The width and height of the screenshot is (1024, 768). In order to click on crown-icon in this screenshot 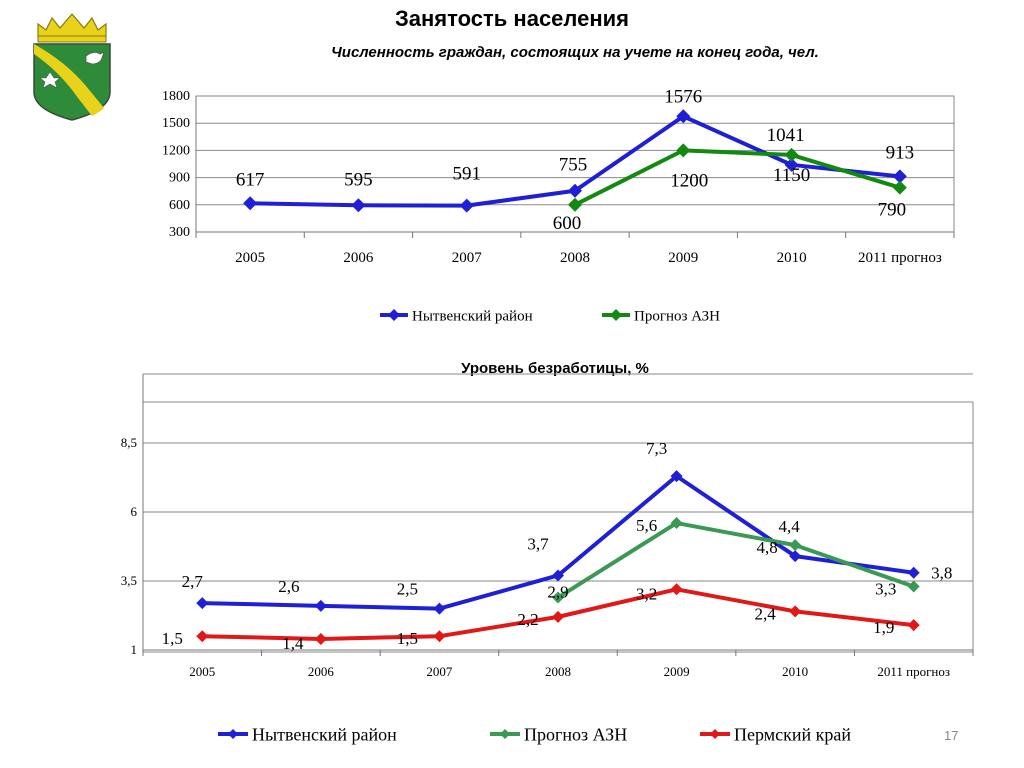, I will do `click(72, 28)`.